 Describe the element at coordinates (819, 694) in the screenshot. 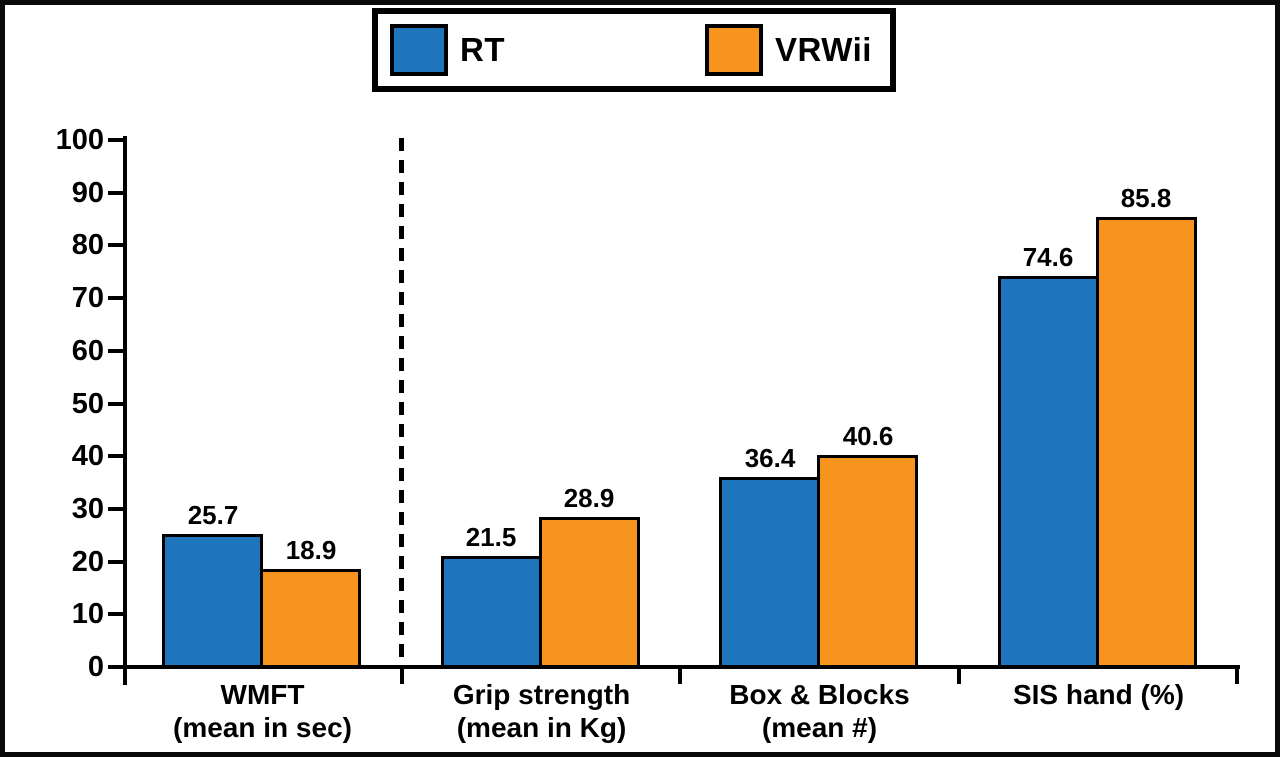

I see `category-label-line: Box & Blocks` at that location.